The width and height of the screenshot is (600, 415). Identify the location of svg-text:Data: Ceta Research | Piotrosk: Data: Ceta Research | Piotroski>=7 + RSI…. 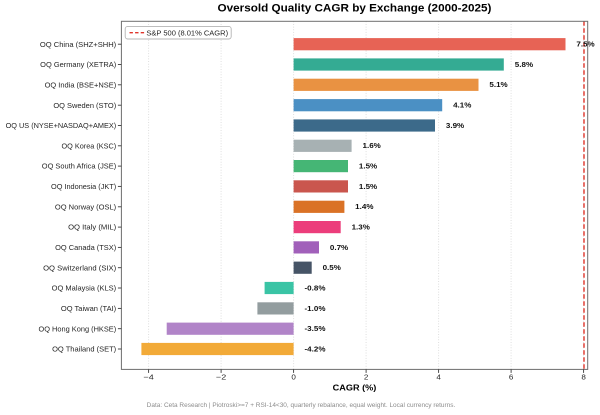
(301, 406).